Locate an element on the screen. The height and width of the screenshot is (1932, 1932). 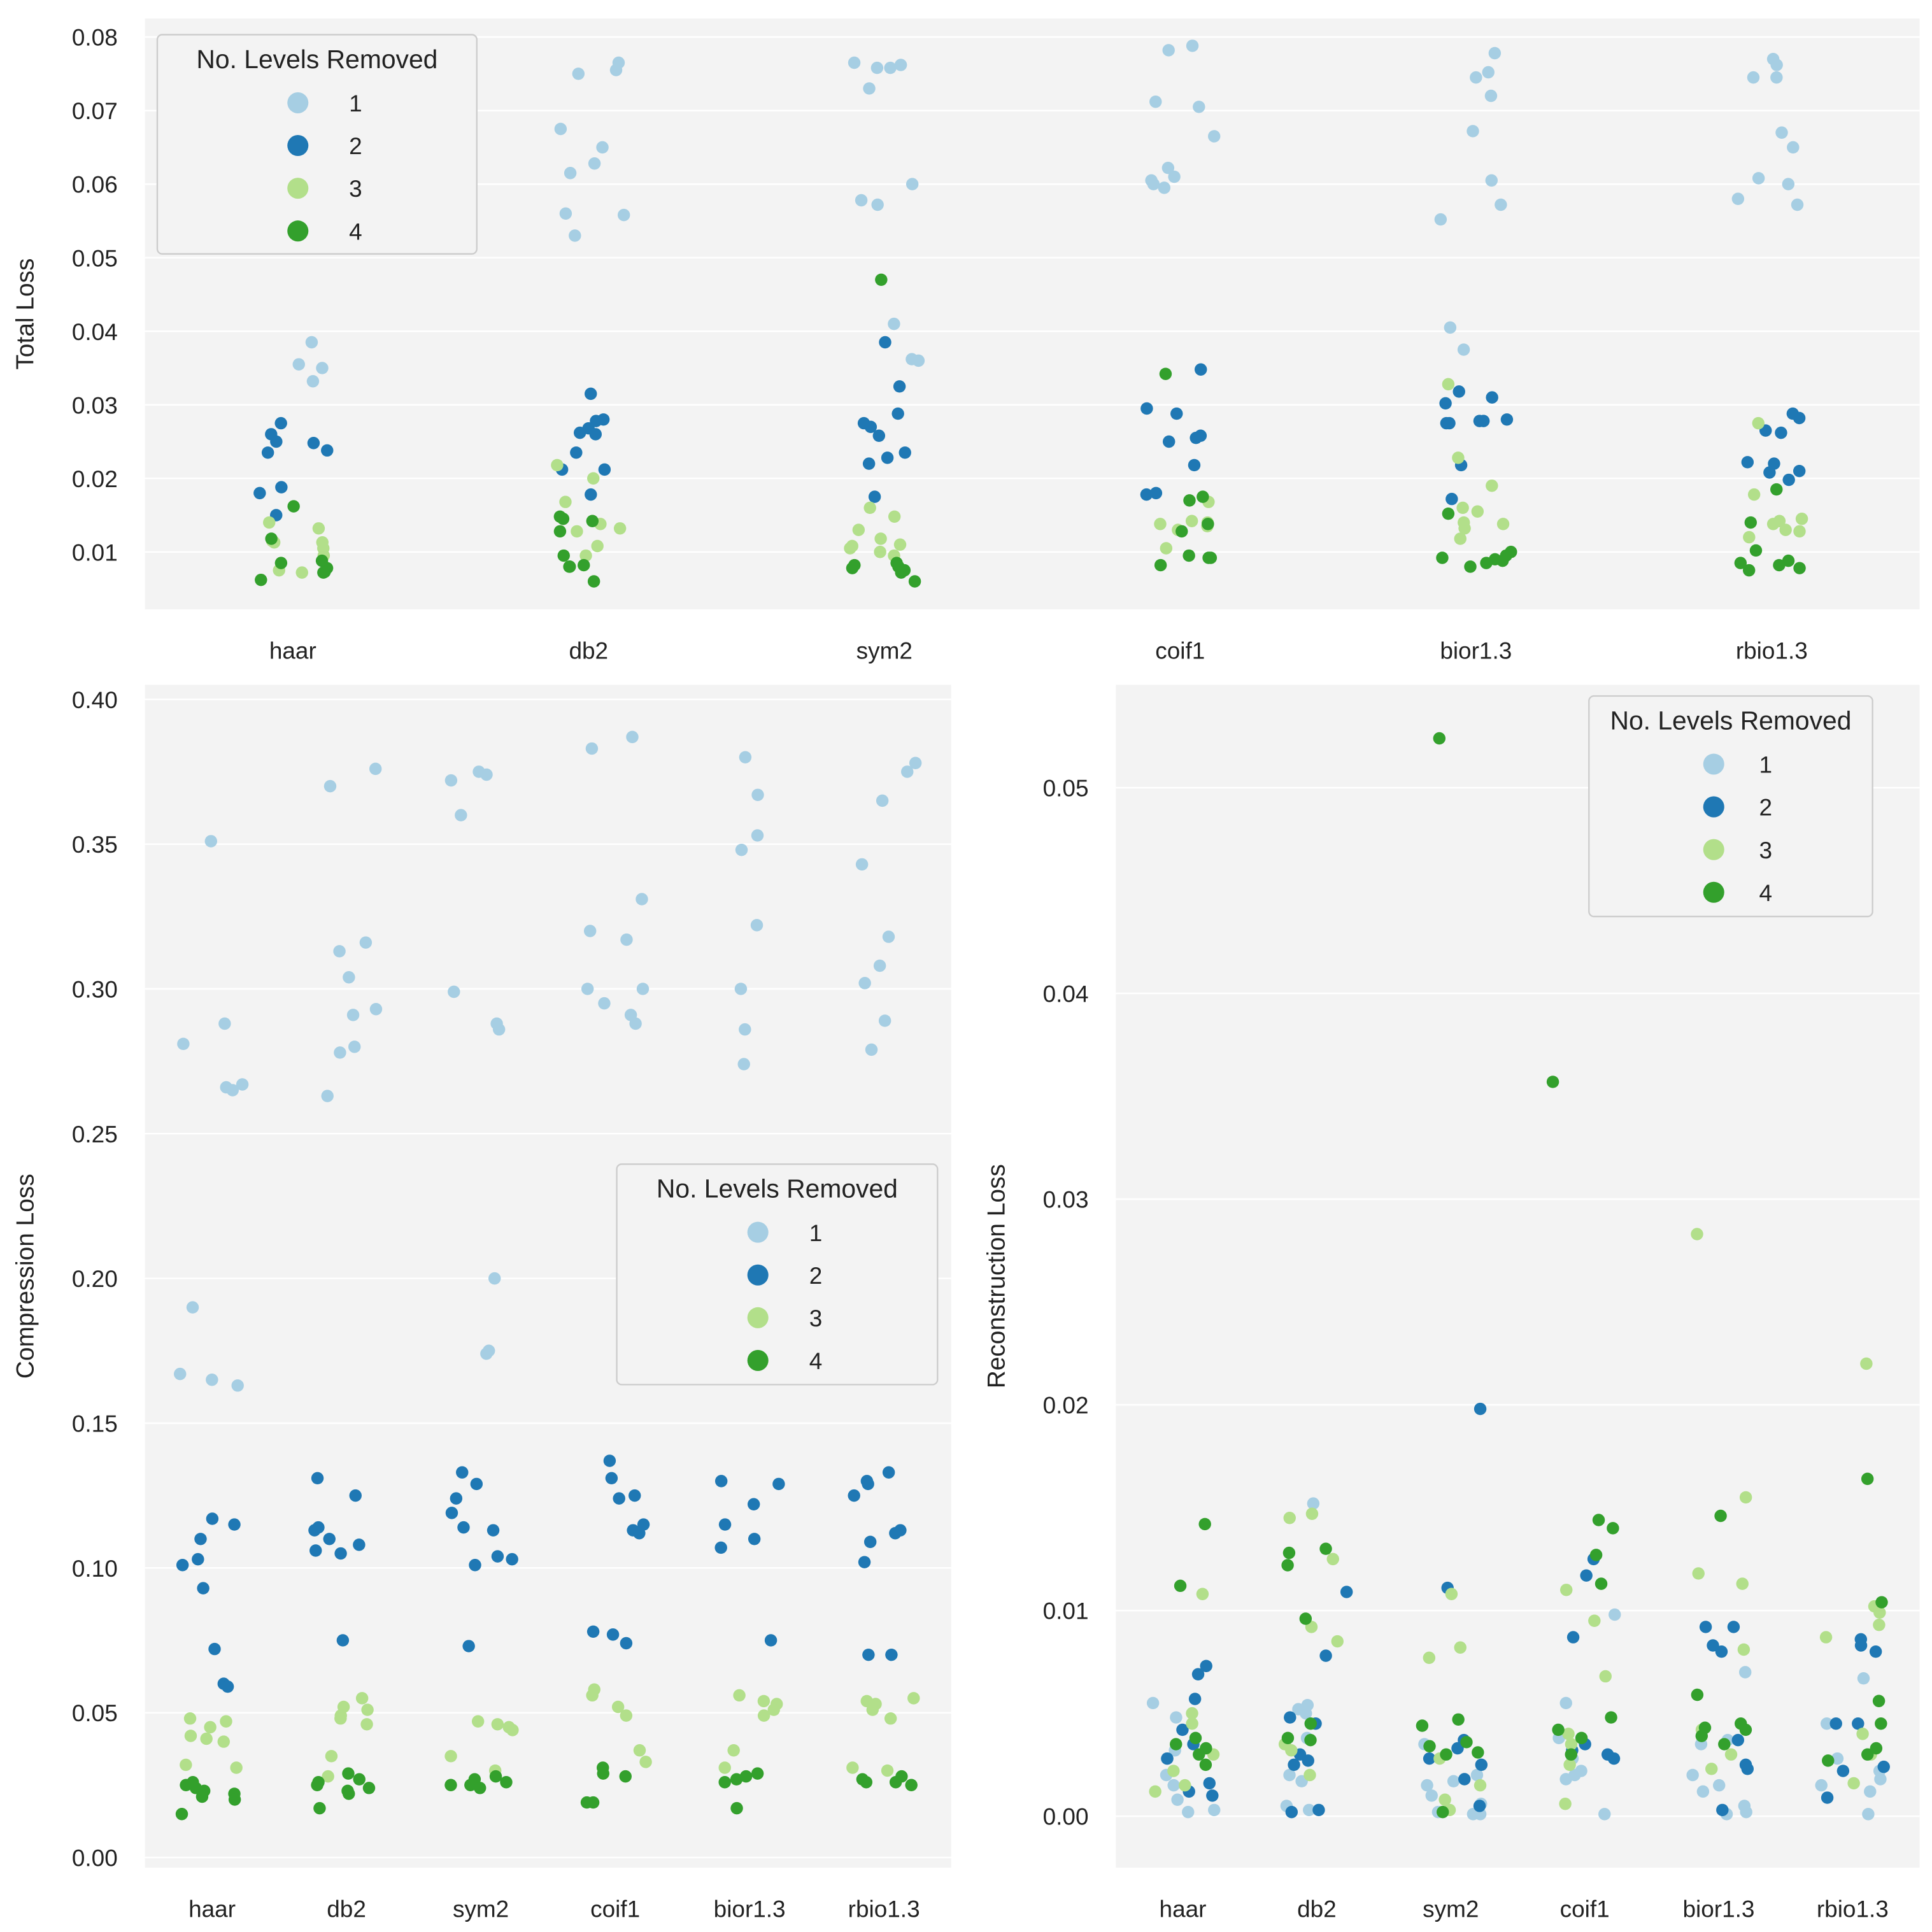
y-tick-label: 0.05 is located at coordinates (95, 1713).